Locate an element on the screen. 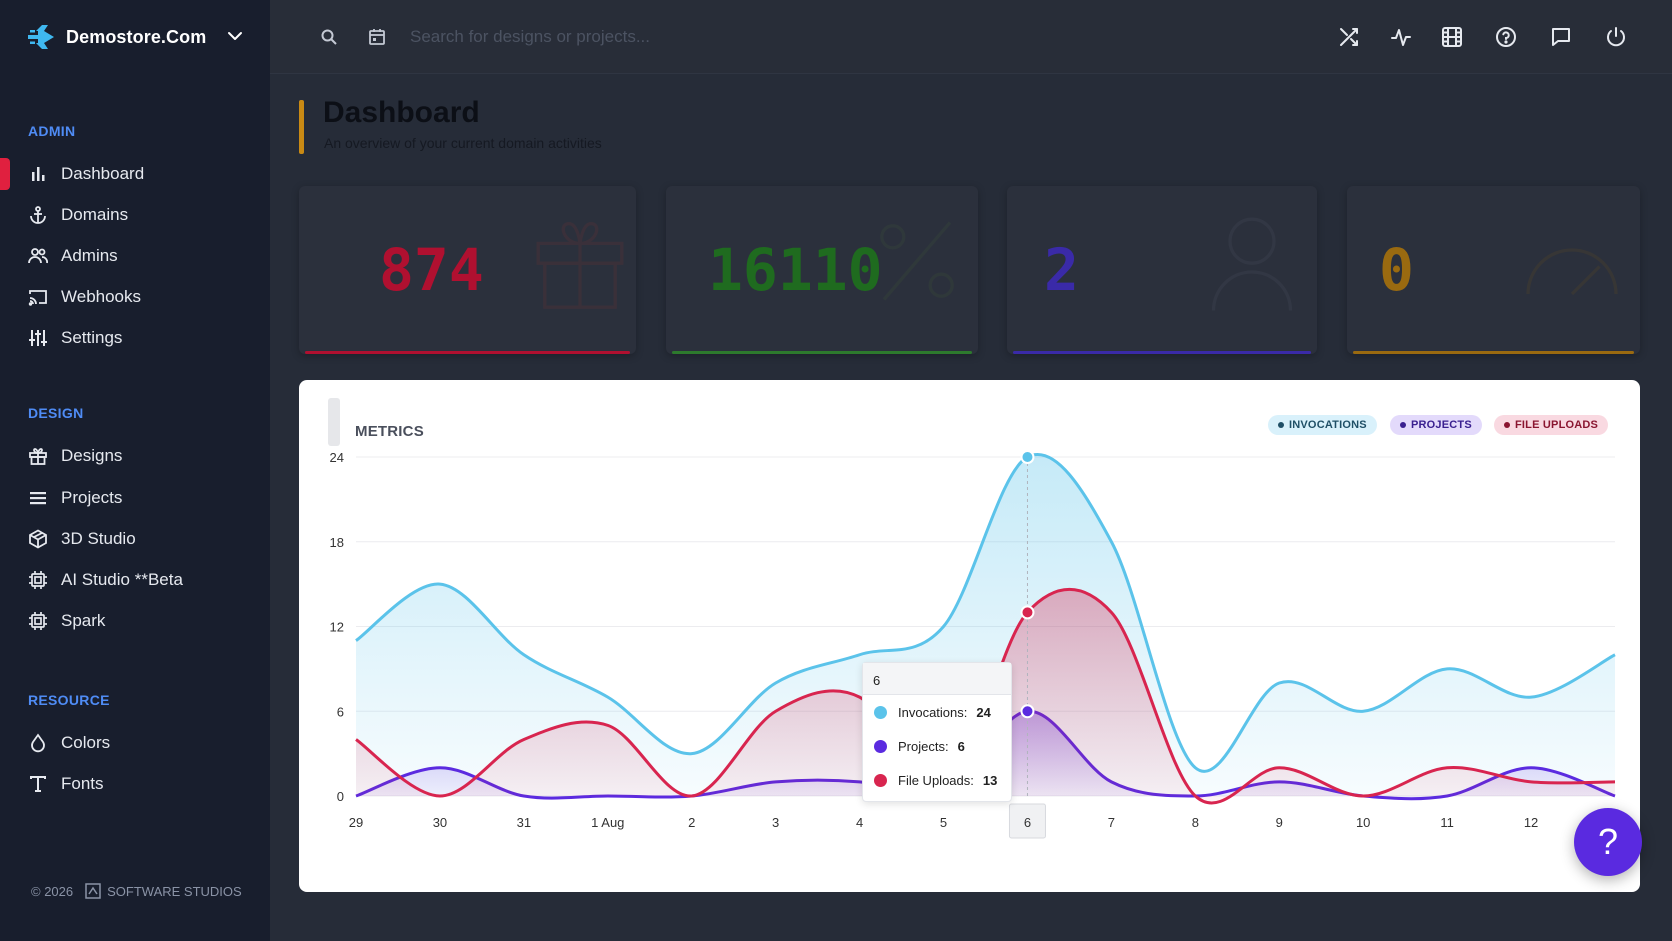 The height and width of the screenshot is (941, 1672). y-tick-label: 12 is located at coordinates (337, 627).